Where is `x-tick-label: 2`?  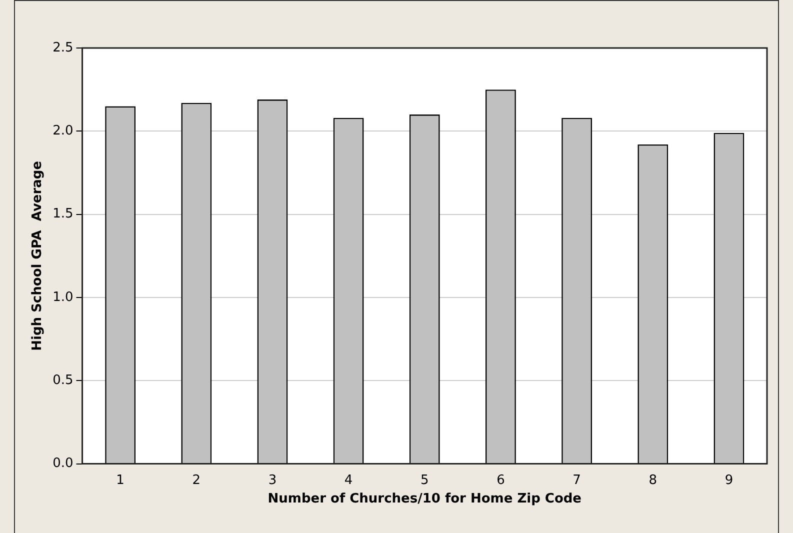
x-tick-label: 2 is located at coordinates (196, 480).